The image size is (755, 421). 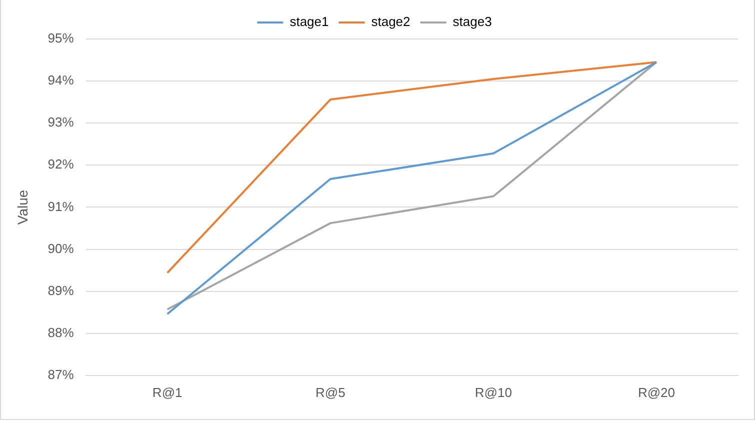 What do you see at coordinates (309, 22) in the screenshot?
I see `legend-label: stage1` at bounding box center [309, 22].